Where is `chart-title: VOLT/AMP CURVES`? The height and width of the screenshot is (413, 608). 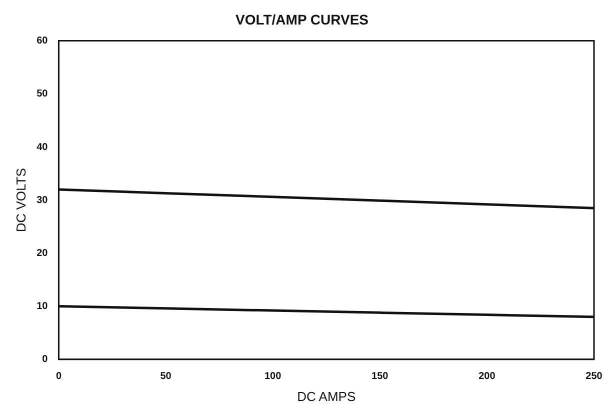 chart-title: VOLT/AMP CURVES is located at coordinates (302, 19).